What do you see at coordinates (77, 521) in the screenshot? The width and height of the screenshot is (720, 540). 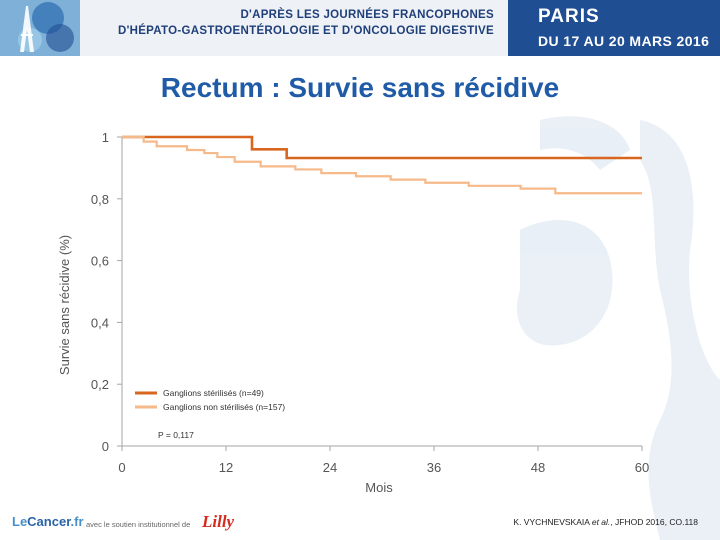 I see `logo-suffix: .fr` at bounding box center [77, 521].